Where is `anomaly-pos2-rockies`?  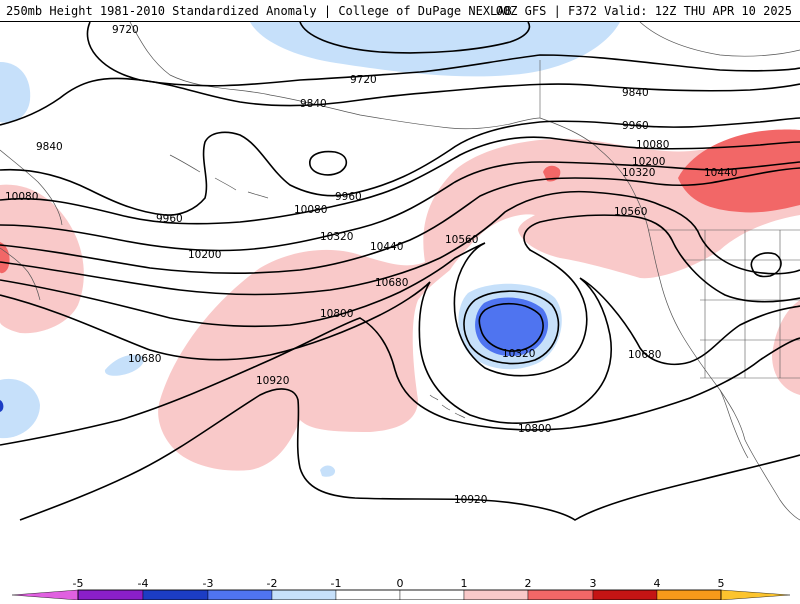 anomaly-pos2-rockies is located at coordinates (739, 171).